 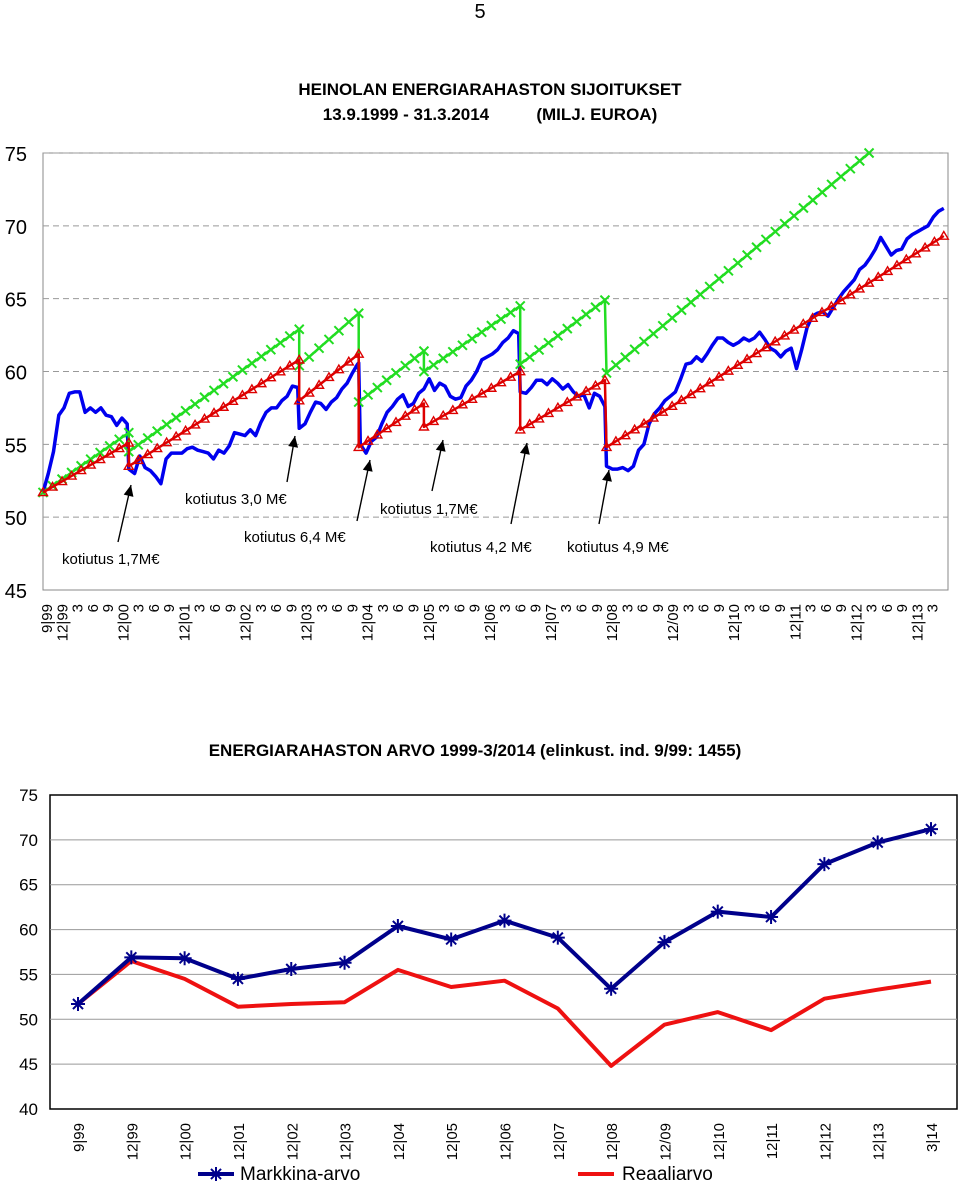 I want to click on x-tick-label: 12|99, so click(x=62, y=622).